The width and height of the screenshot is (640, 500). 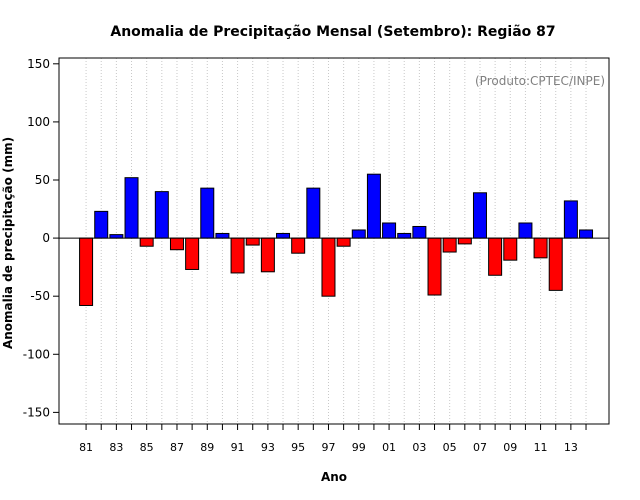 I want to click on x-tick-label: 03, so click(x=419, y=447).